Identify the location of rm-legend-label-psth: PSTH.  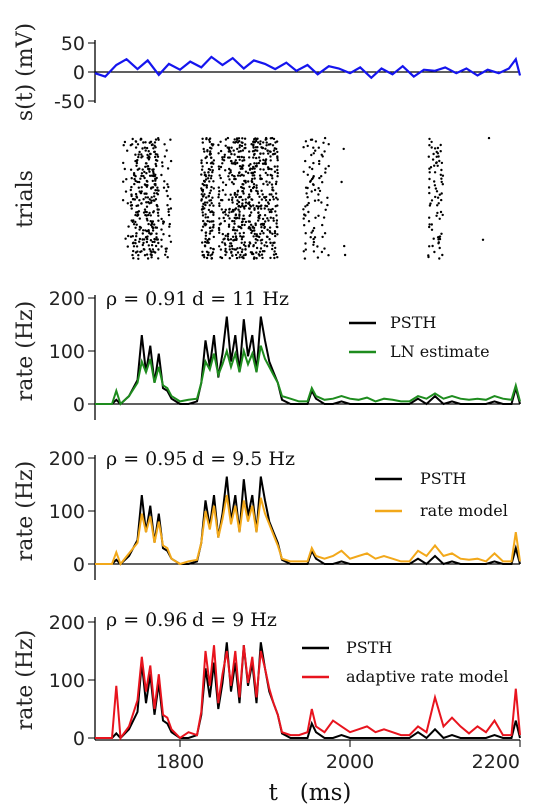
(443, 478).